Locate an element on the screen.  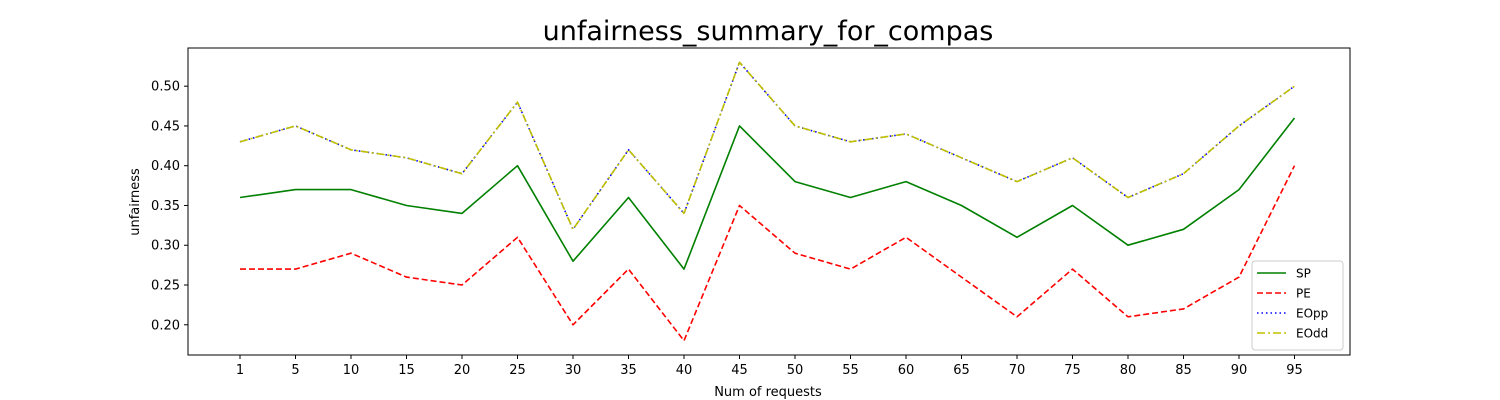
legend: SP PE EOpp EOdd is located at coordinates (1297, 305).